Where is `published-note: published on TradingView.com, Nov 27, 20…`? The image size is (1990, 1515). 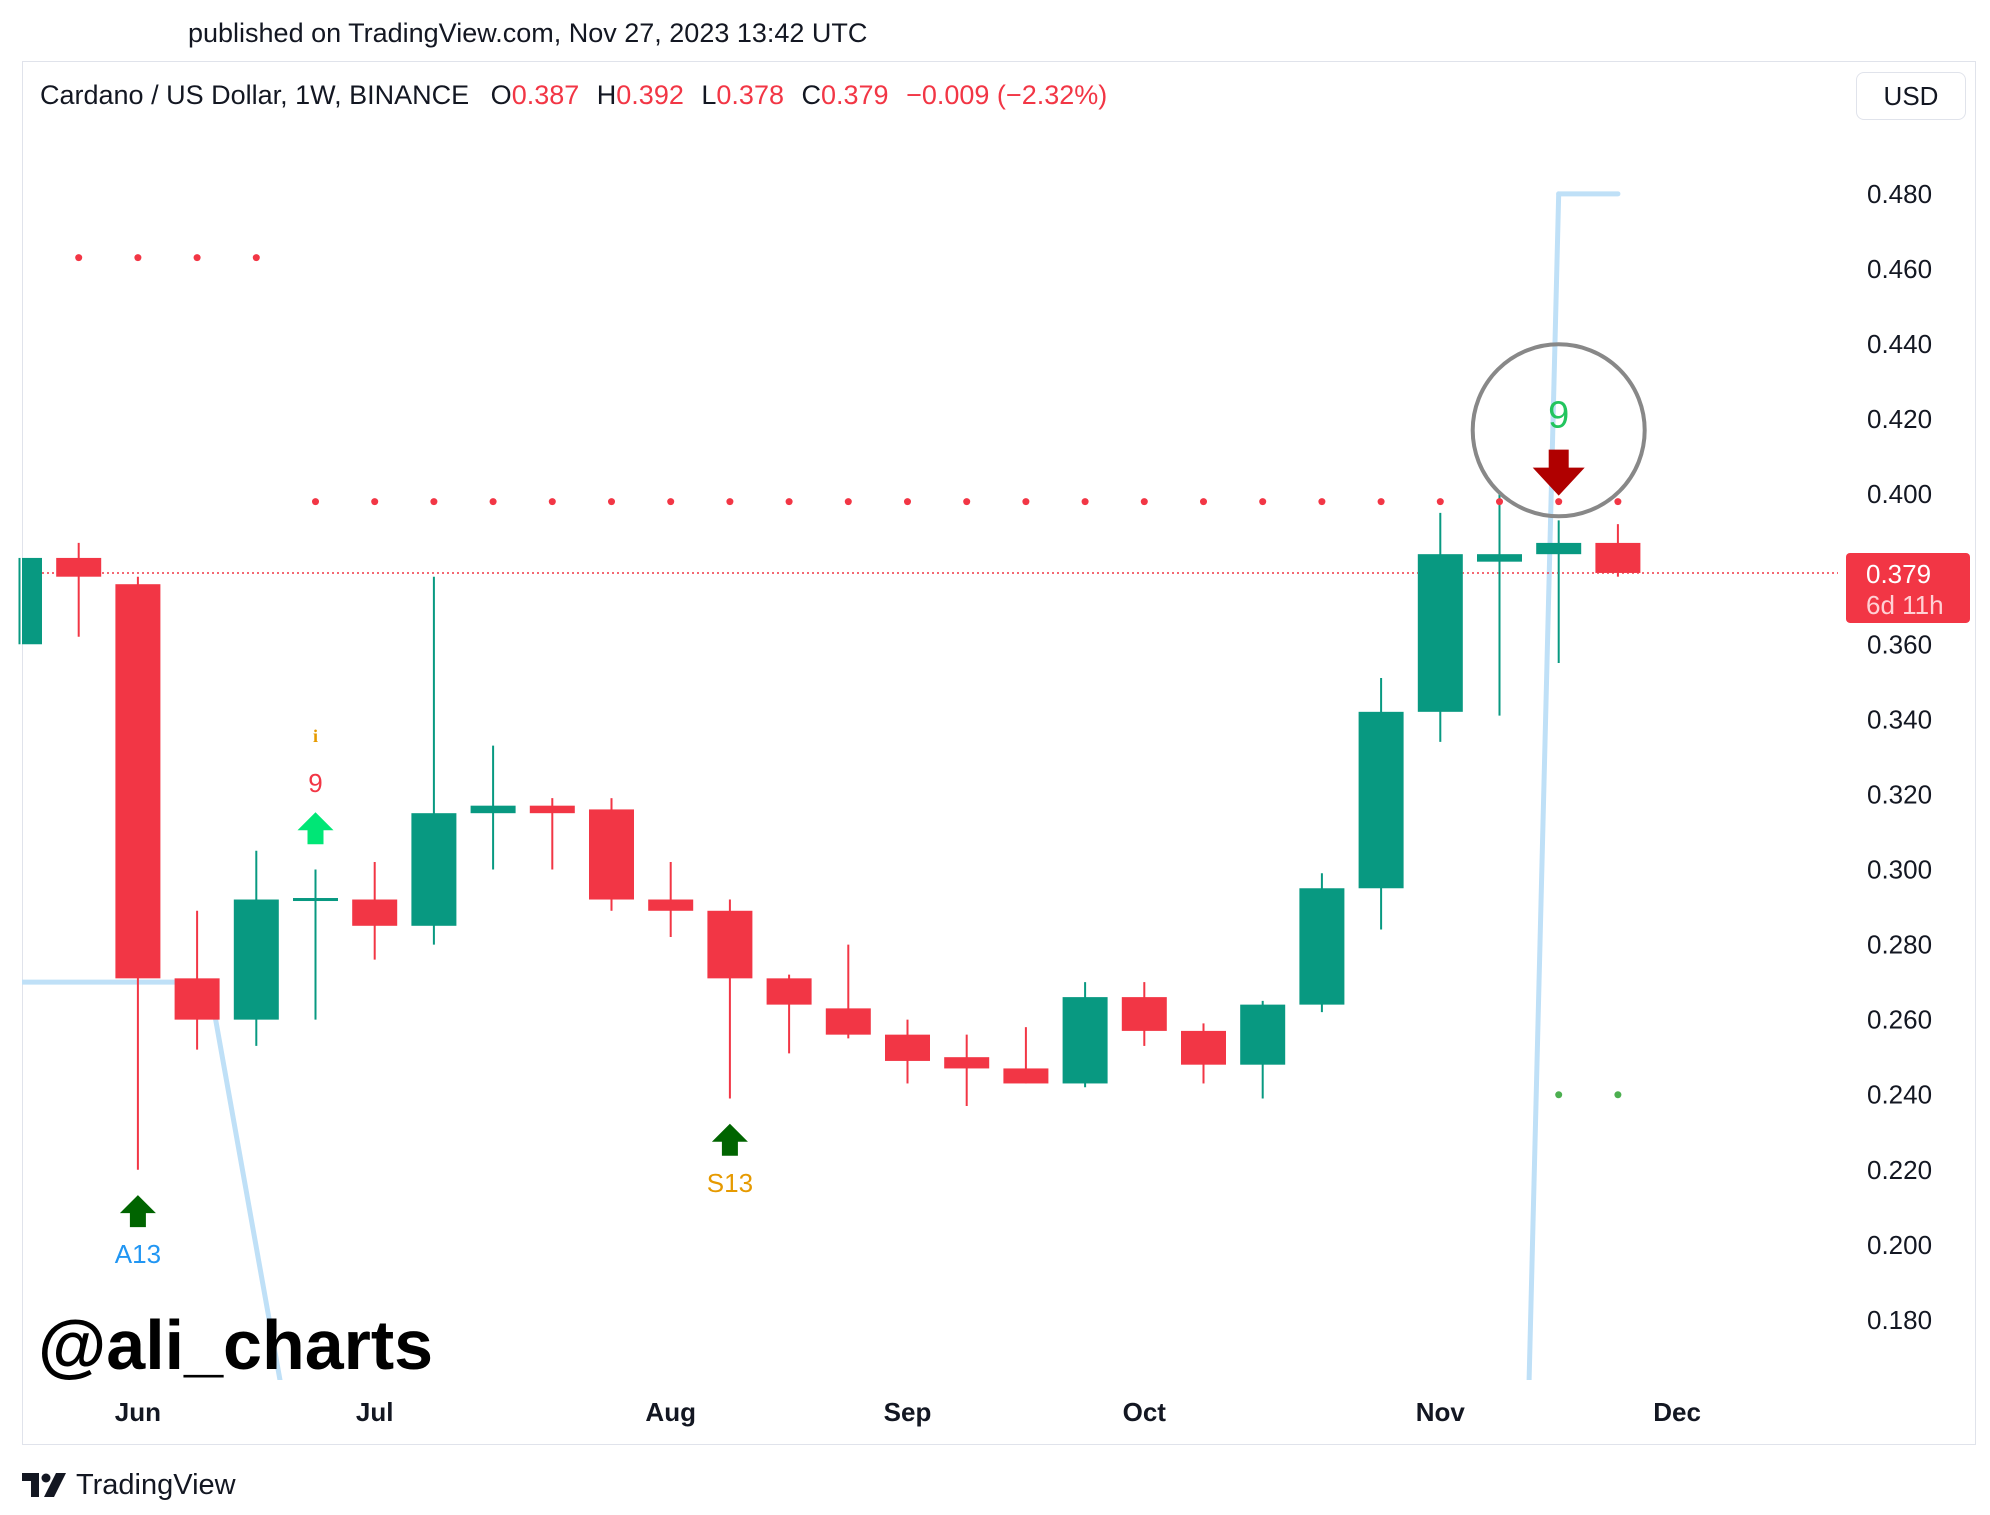
published-note: published on TradingView.com, Nov 27, 20… is located at coordinates (528, 33).